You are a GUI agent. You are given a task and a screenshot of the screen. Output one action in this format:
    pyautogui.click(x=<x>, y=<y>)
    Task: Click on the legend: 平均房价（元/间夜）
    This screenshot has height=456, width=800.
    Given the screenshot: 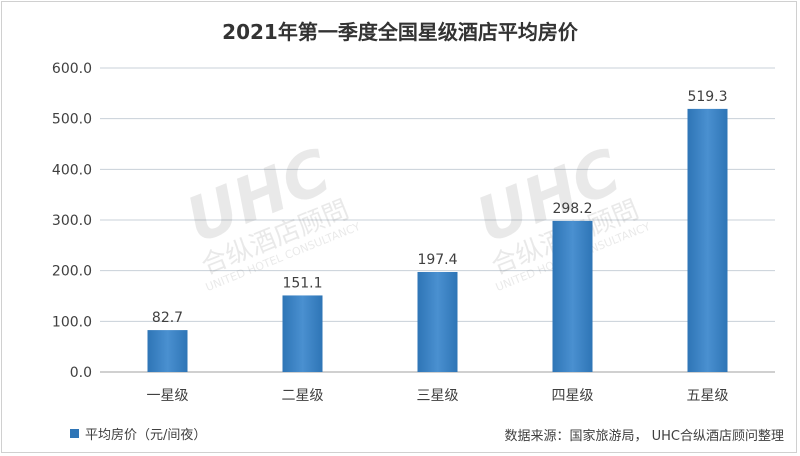 What is the action you would take?
    pyautogui.click(x=138, y=433)
    